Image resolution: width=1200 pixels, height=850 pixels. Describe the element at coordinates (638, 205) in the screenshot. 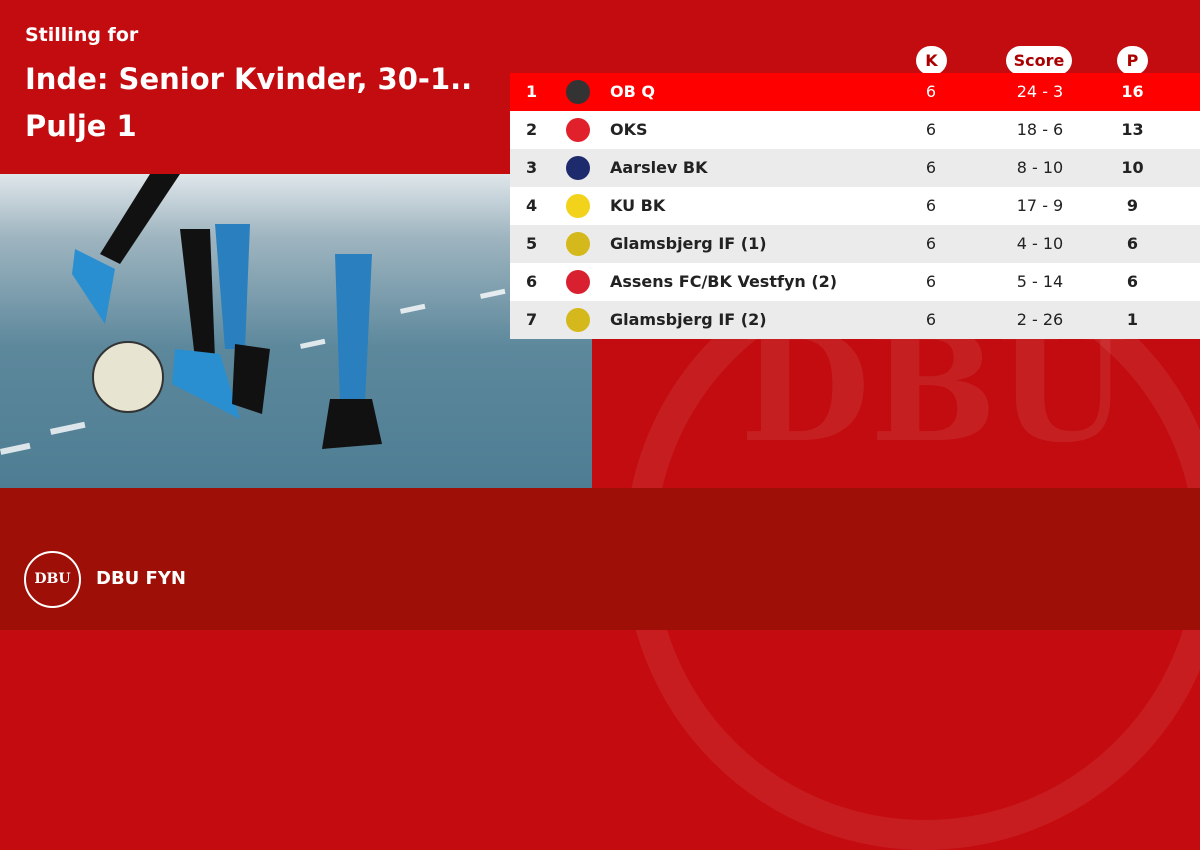

I see `team-name: KU BK` at that location.